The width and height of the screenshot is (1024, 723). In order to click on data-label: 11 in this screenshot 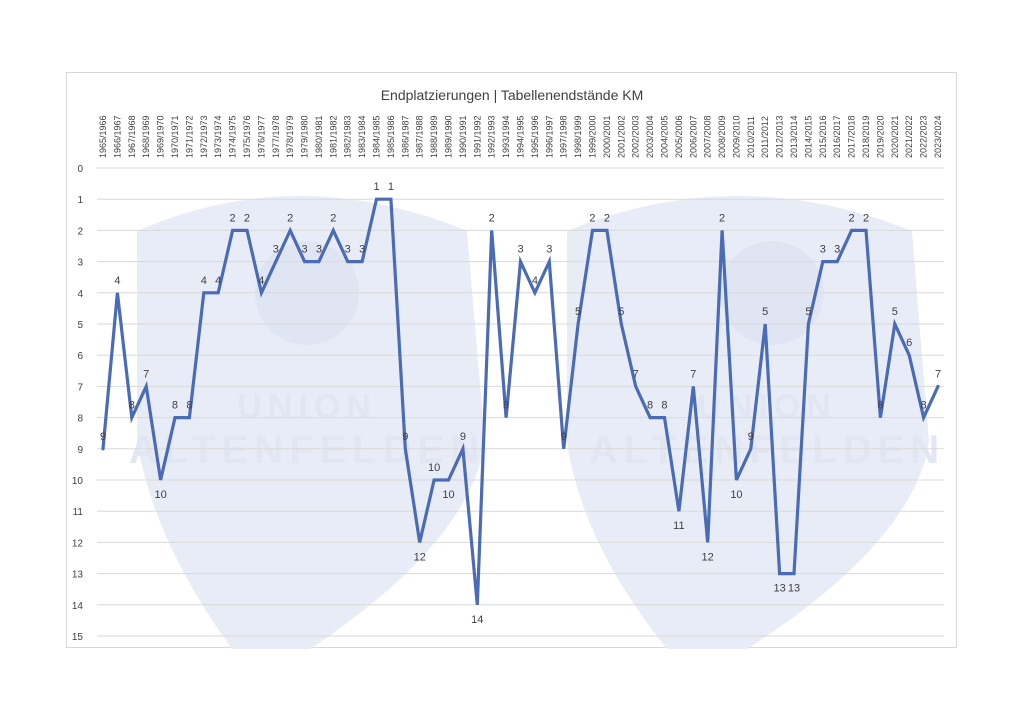, I will do `click(678, 526)`.